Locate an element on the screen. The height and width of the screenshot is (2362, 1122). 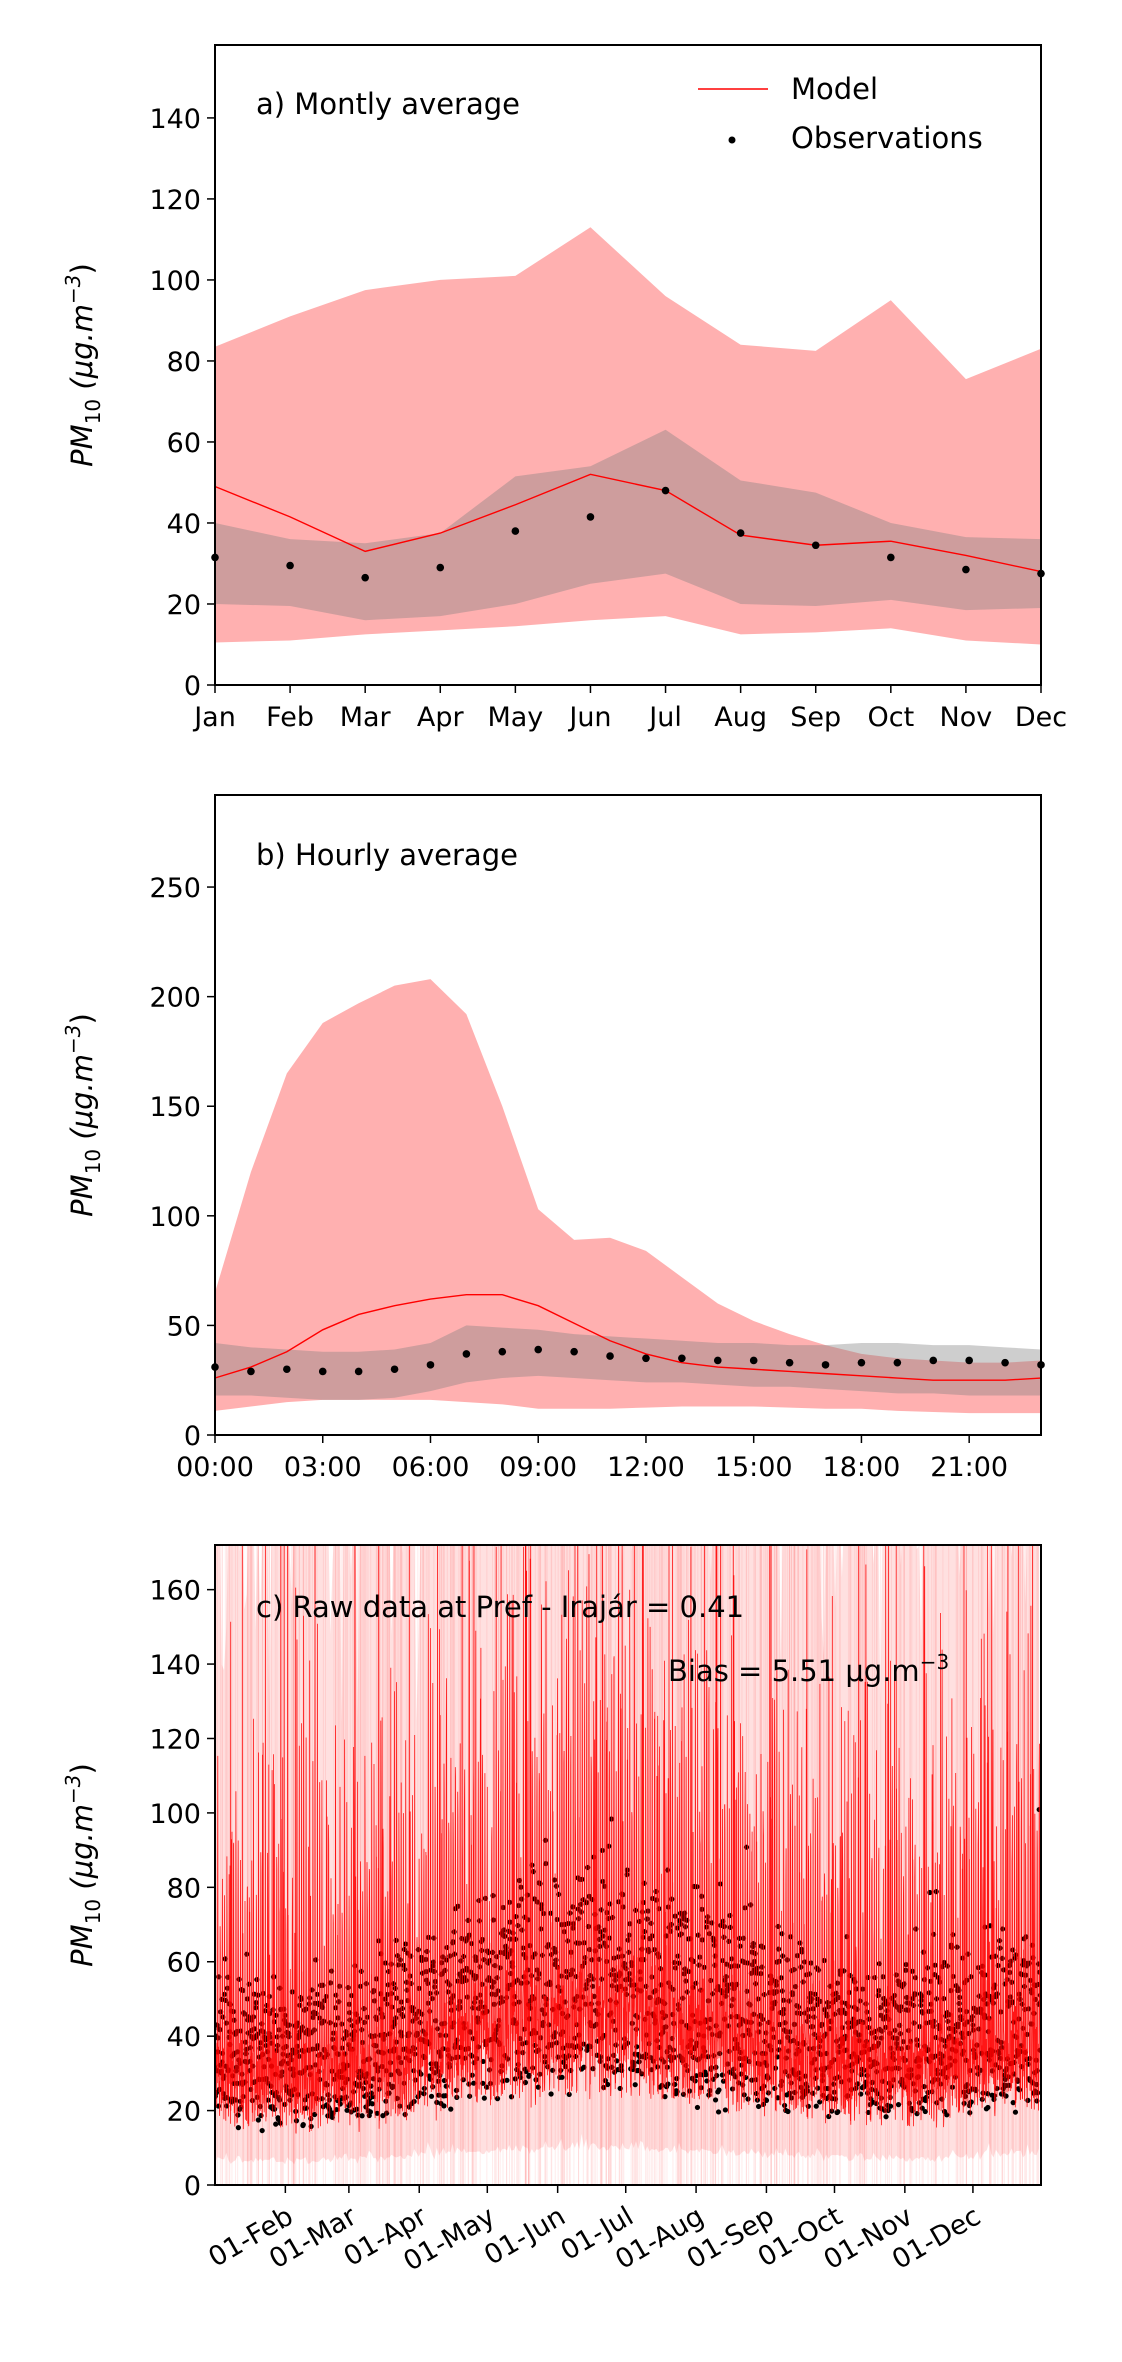
panel-a-xtick-label: Jan is located at coordinates (214, 717).